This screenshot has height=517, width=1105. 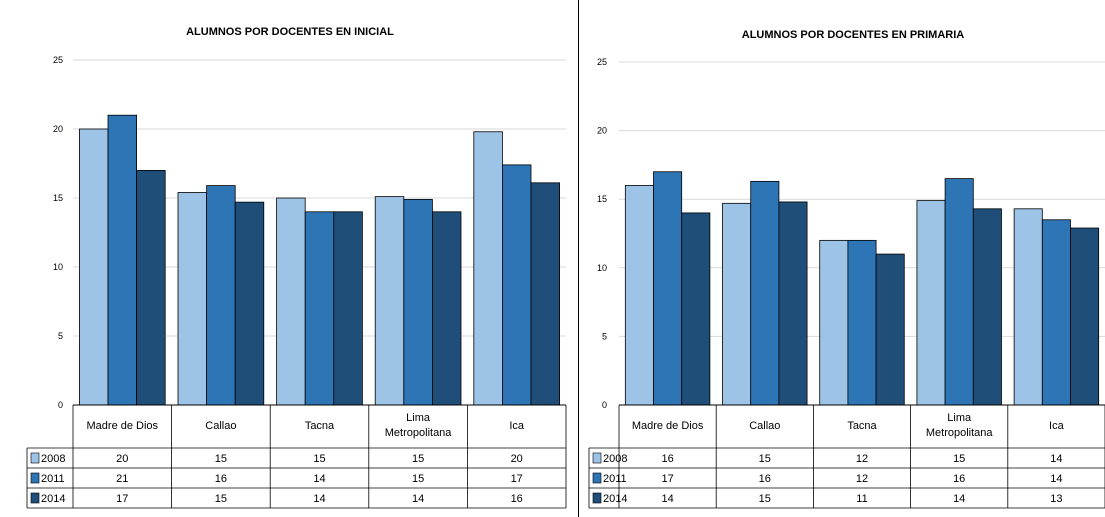 What do you see at coordinates (122, 479) in the screenshot?
I see `table-cell: 21` at bounding box center [122, 479].